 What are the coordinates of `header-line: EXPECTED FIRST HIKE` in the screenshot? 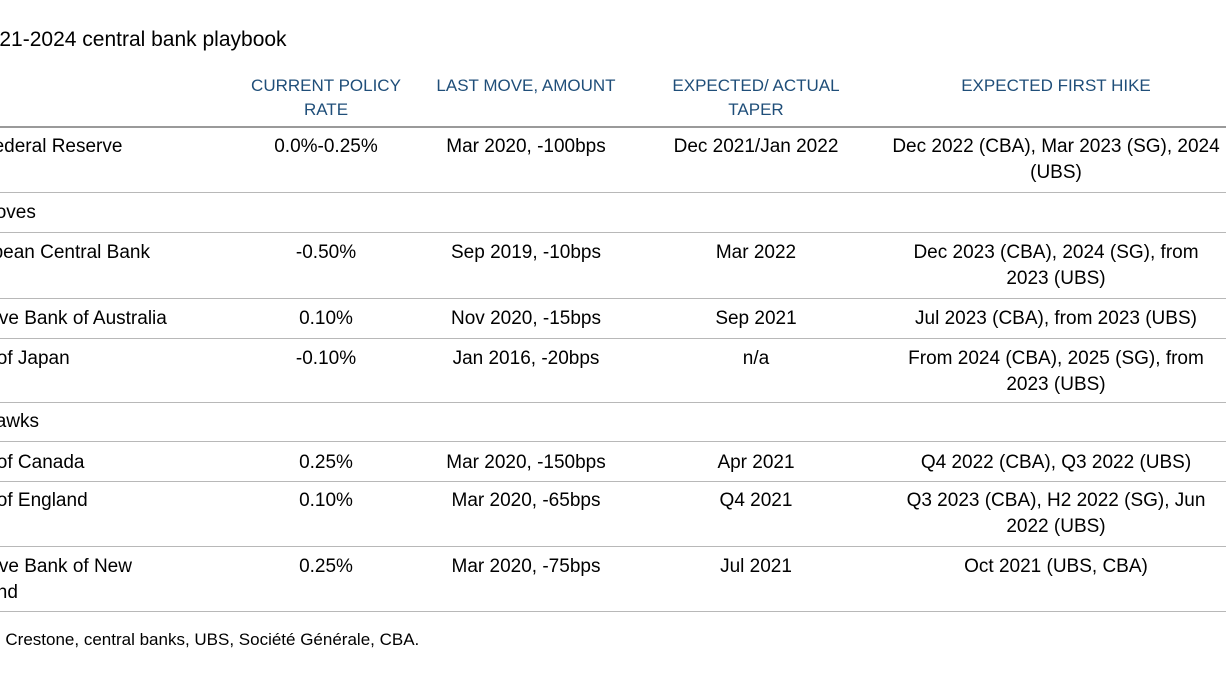 It's located at (1056, 85).